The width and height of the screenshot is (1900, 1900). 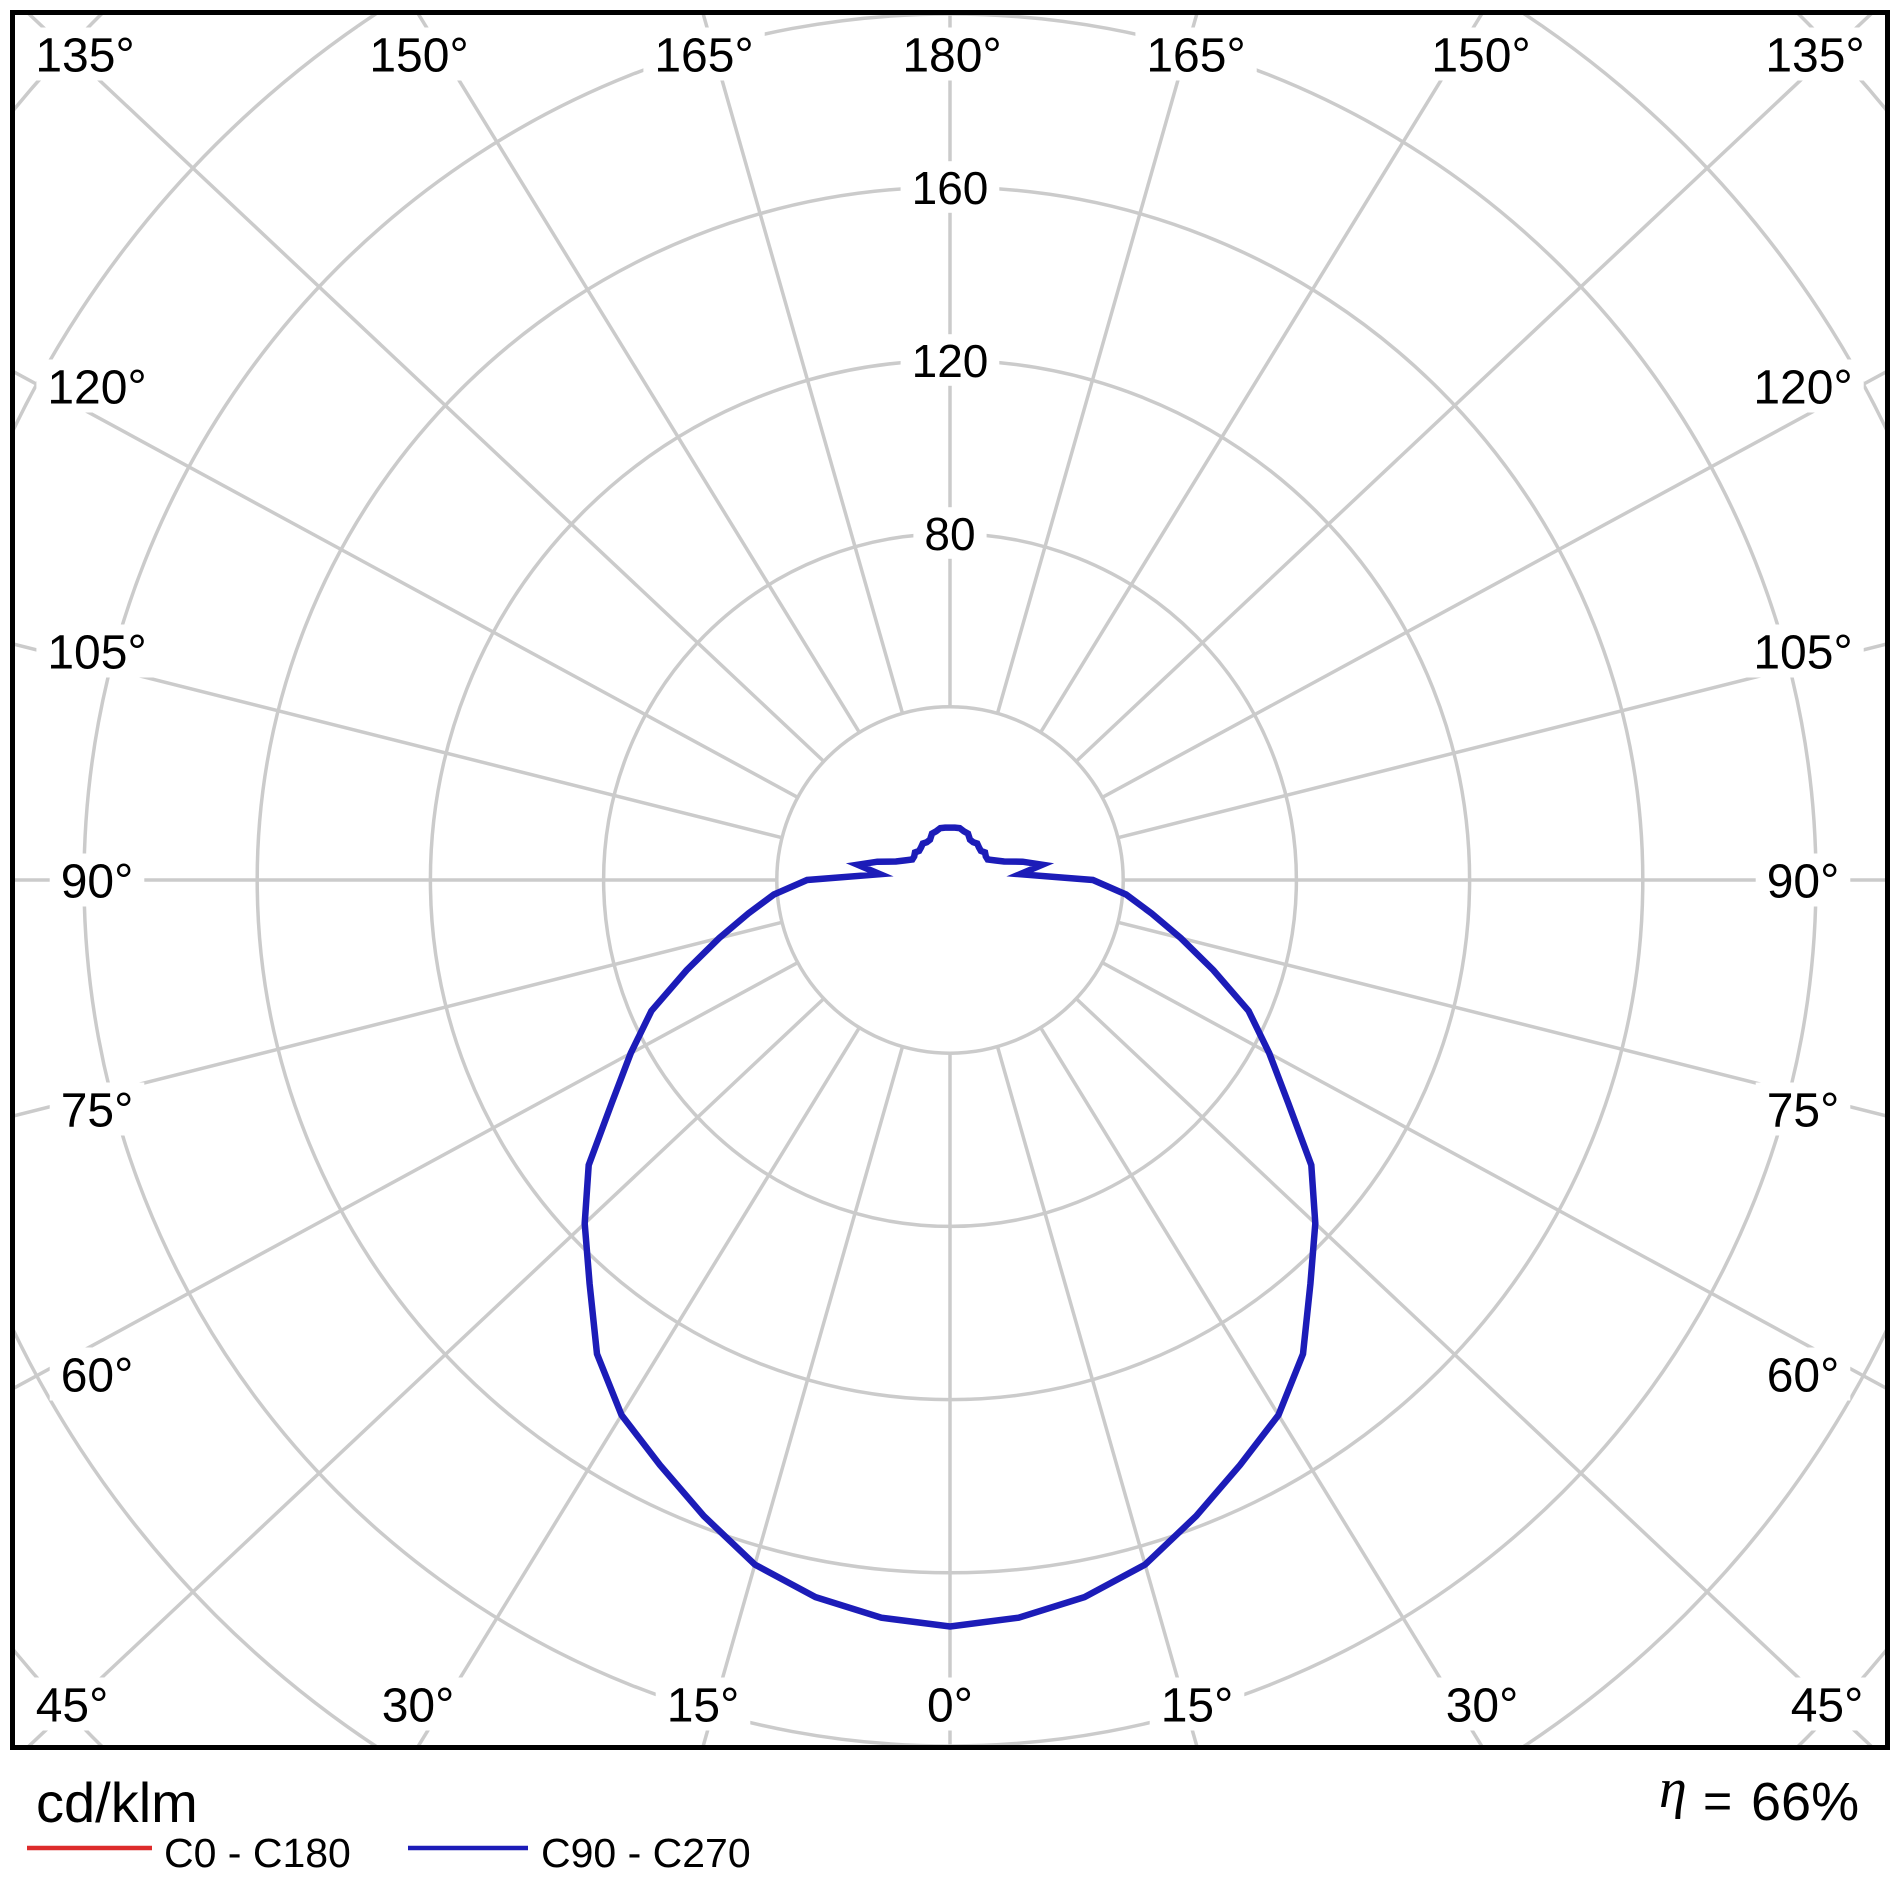 What do you see at coordinates (951, 56) in the screenshot?
I see `svg-text: 180°` at bounding box center [951, 56].